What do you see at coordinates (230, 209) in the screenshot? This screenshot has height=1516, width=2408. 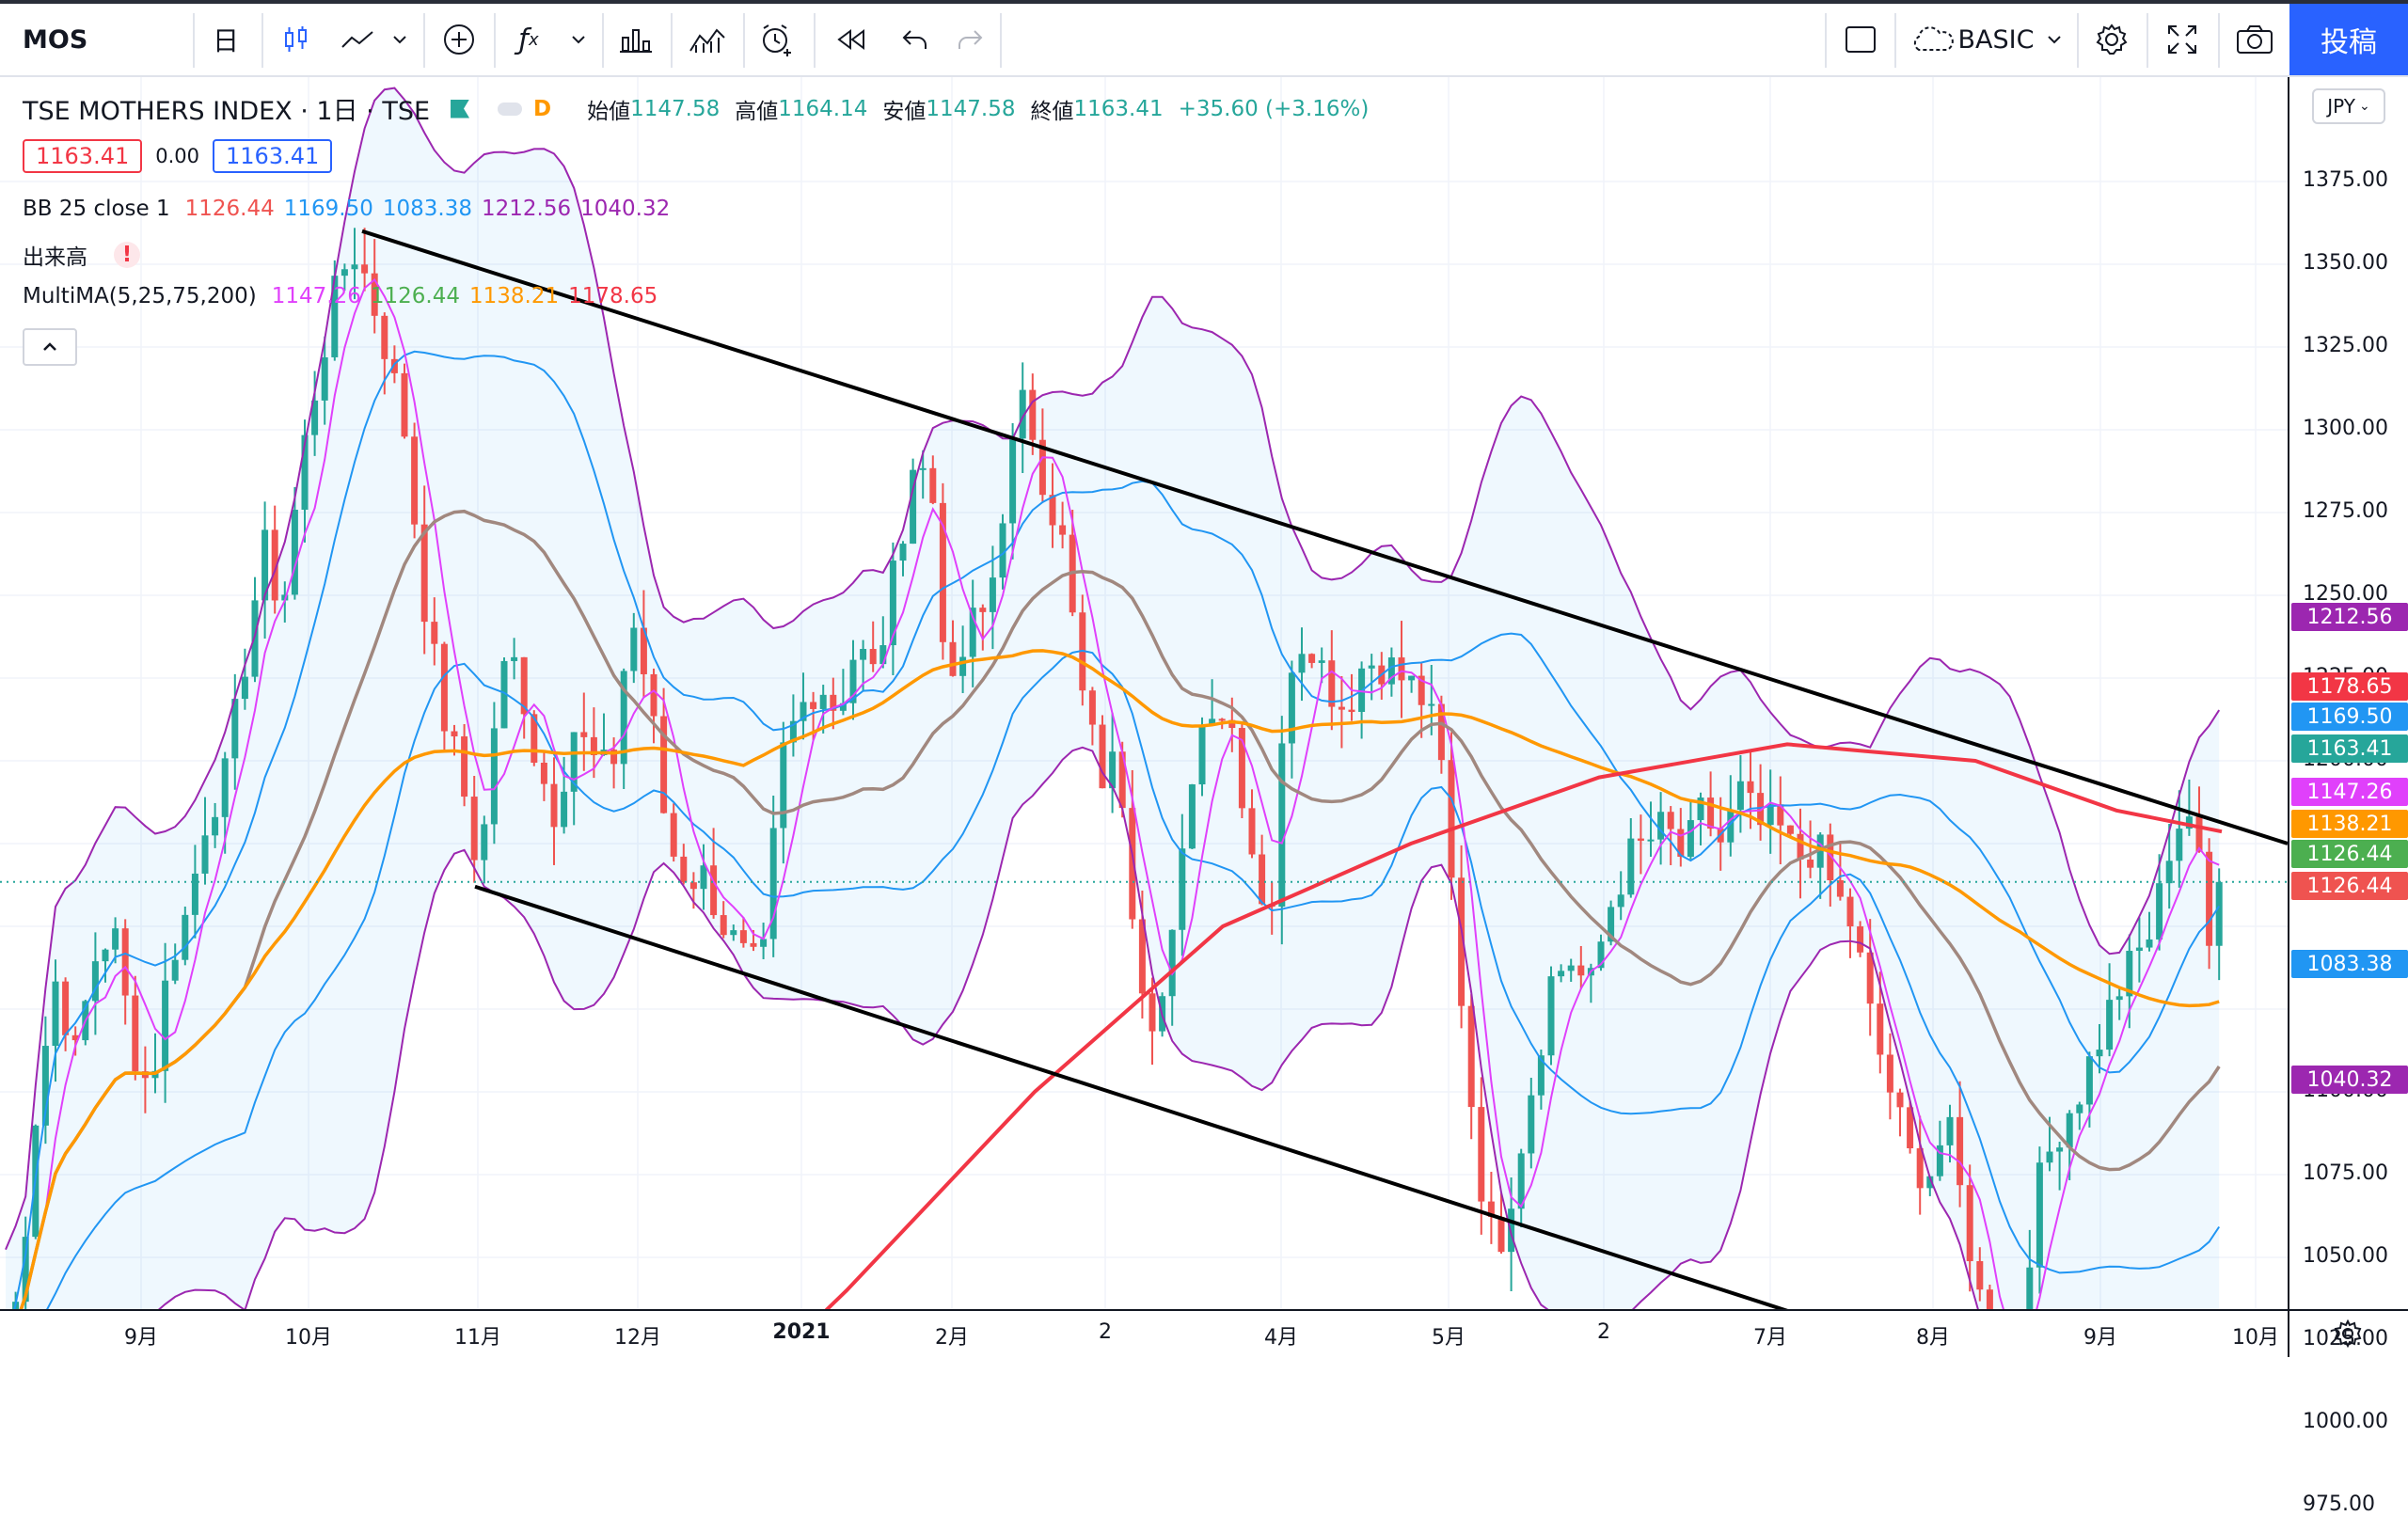 I see `bb-value-1: 1126.44` at bounding box center [230, 209].